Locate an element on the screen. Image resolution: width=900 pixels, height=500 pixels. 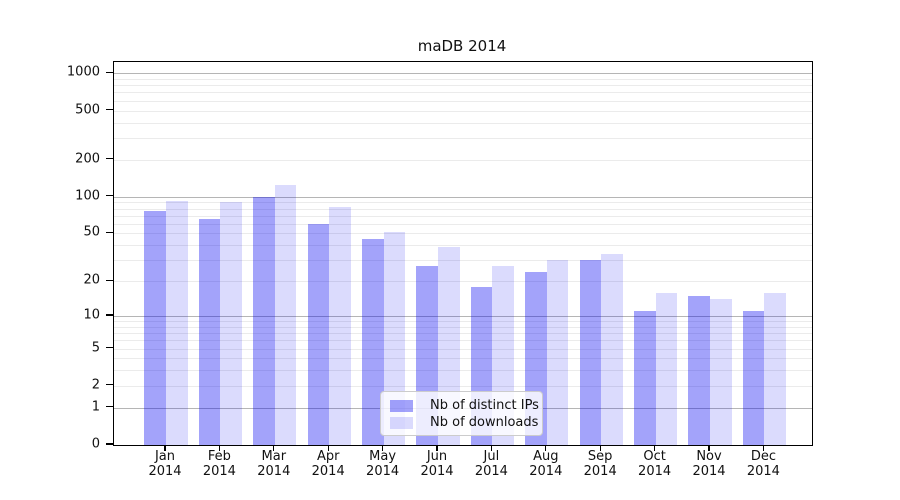
x-tick-month: Dec is located at coordinates (763, 456).